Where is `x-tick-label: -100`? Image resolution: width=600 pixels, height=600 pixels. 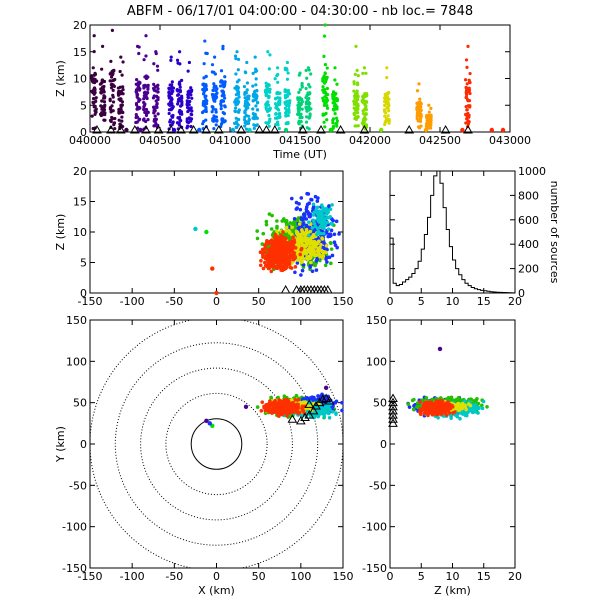 x-tick-label: -100 is located at coordinates (132, 301).